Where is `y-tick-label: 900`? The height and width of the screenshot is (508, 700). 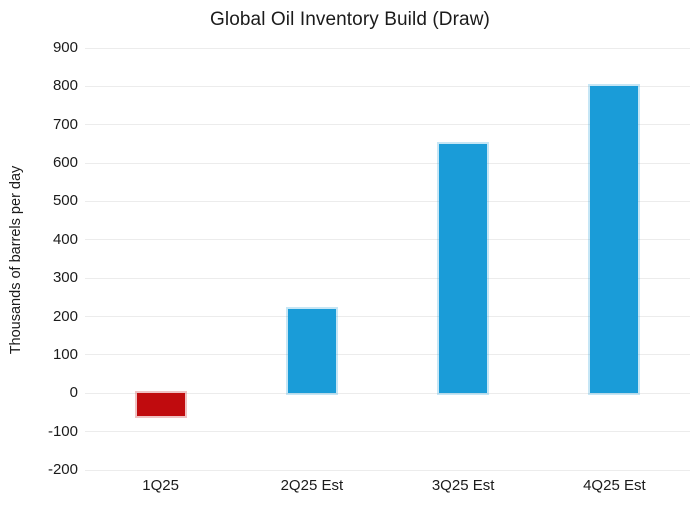 y-tick-label: 900 is located at coordinates (65, 47).